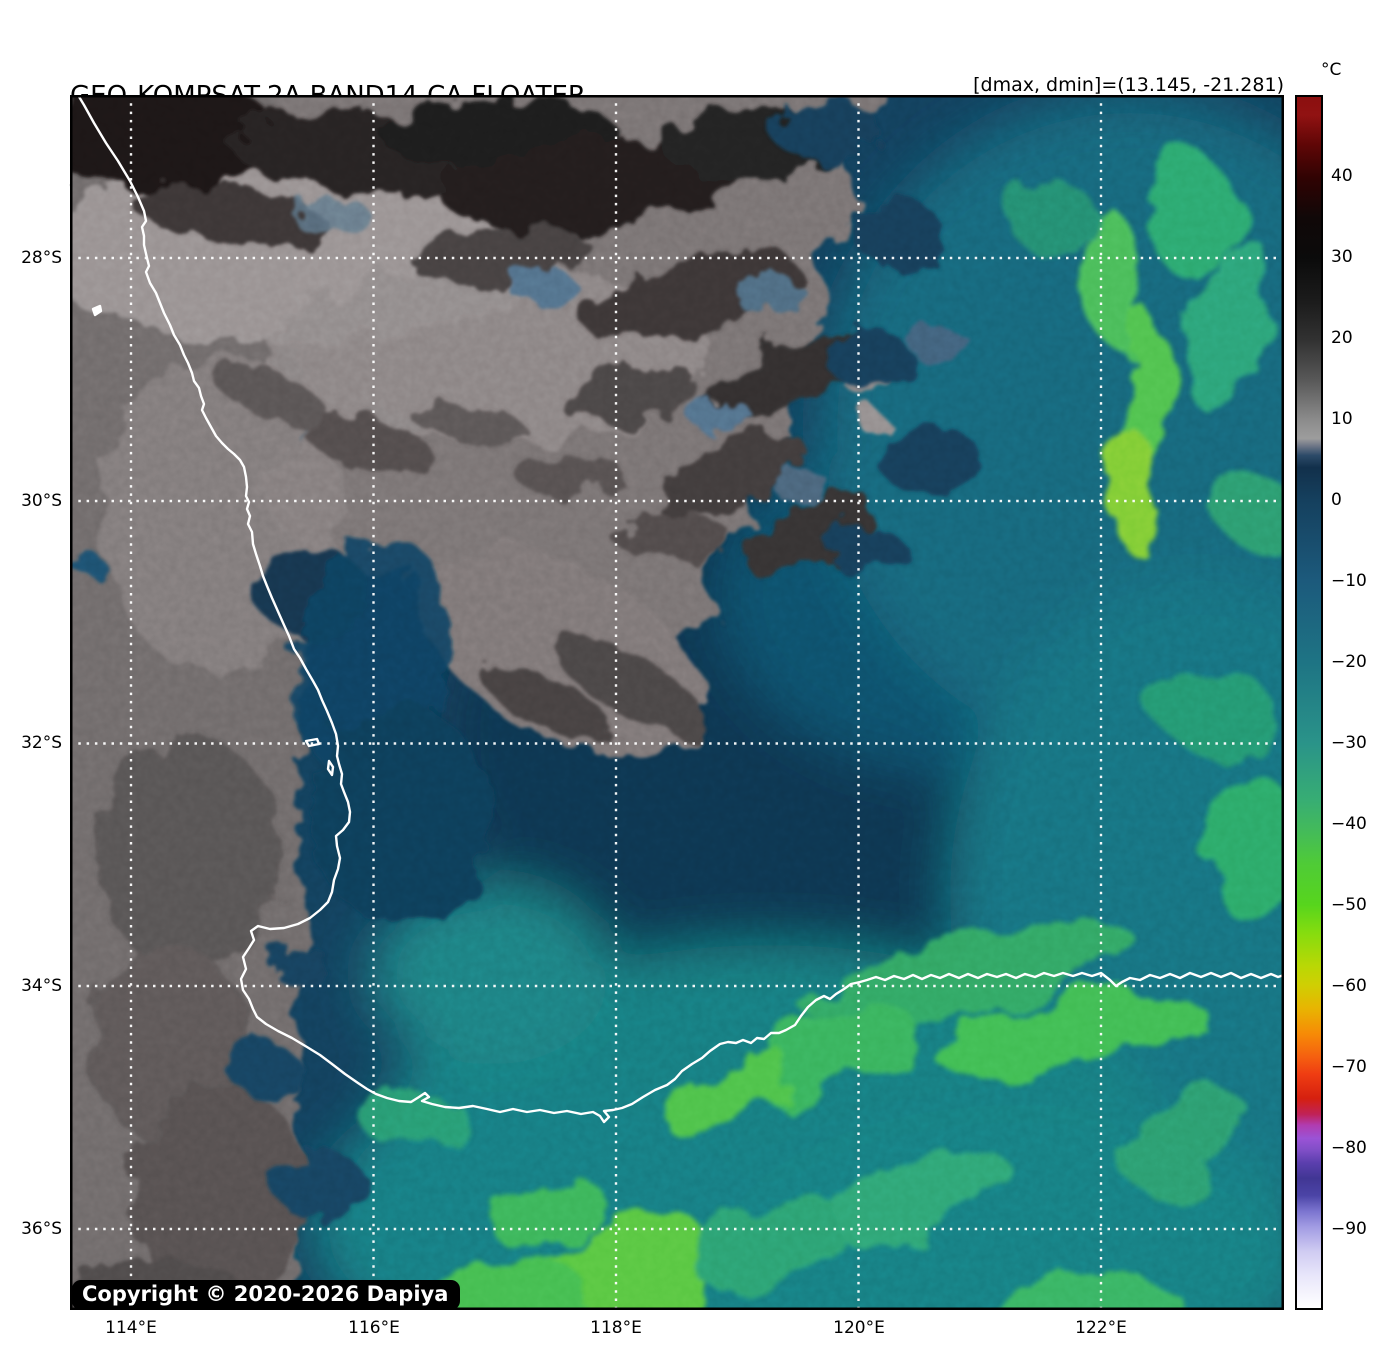 This screenshot has height=1359, width=1388. I want to click on lon-axis-label: 120°E, so click(859, 1328).